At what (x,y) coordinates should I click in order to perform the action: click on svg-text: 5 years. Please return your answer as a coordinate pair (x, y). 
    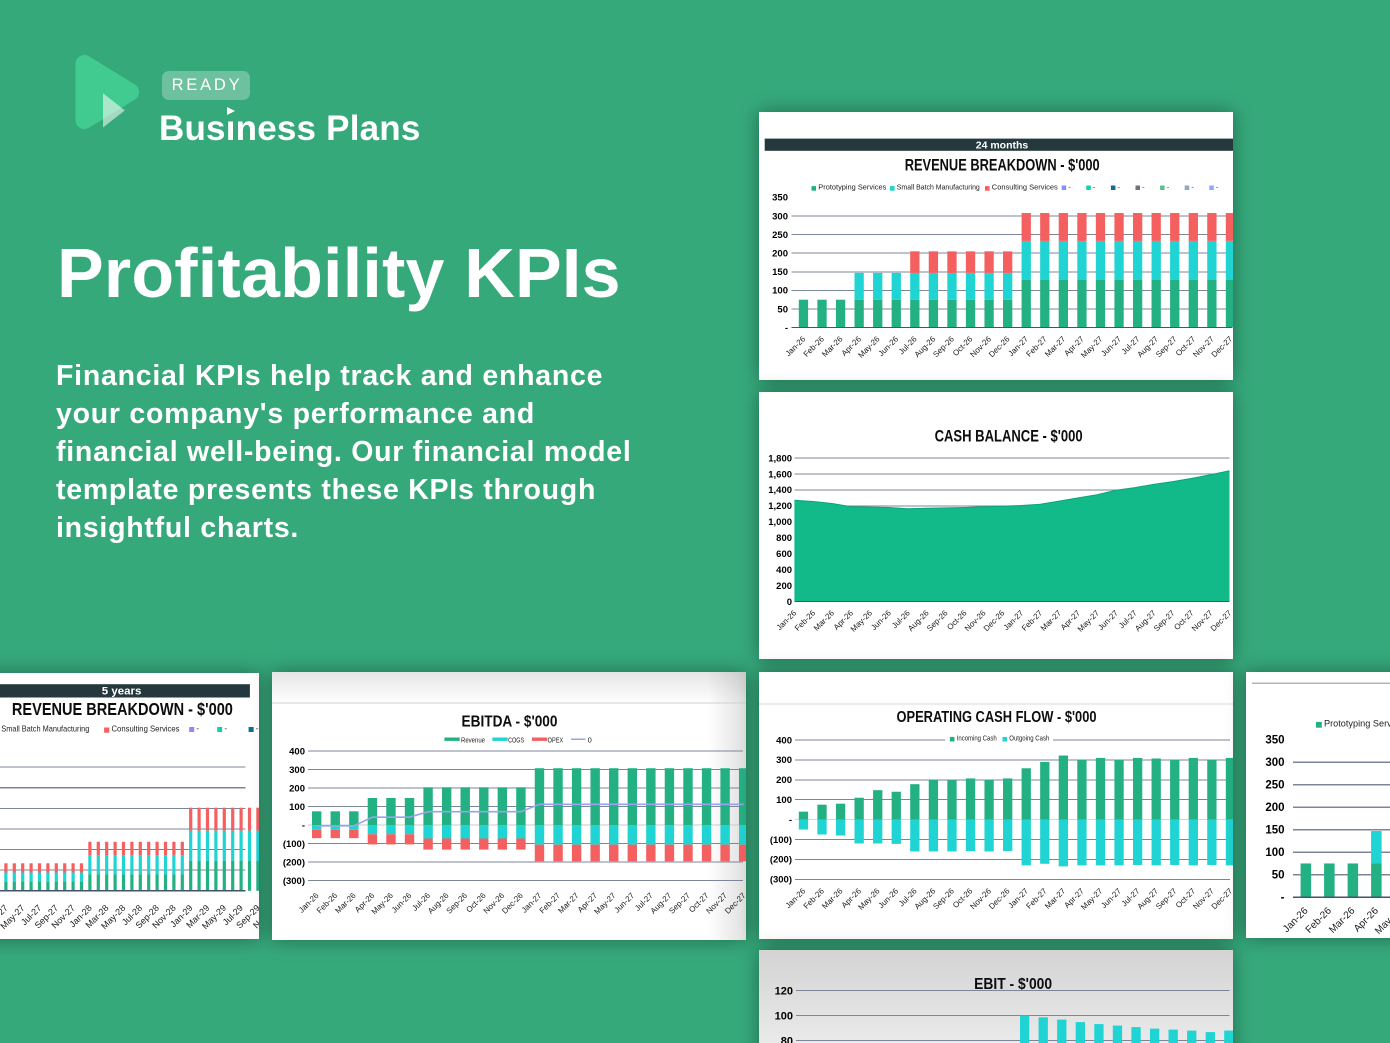
    Looking at the image, I should click on (122, 691).